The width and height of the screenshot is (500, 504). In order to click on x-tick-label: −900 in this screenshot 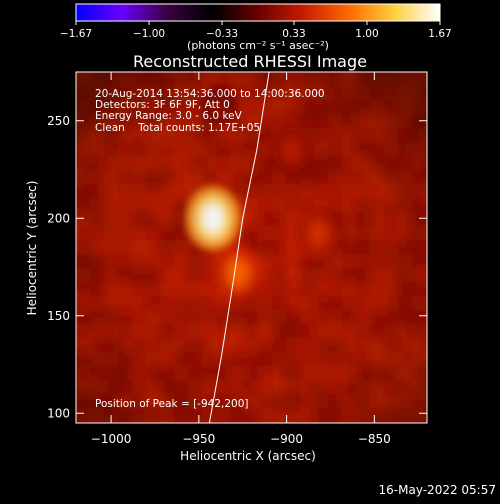, I will do `click(286, 439)`.